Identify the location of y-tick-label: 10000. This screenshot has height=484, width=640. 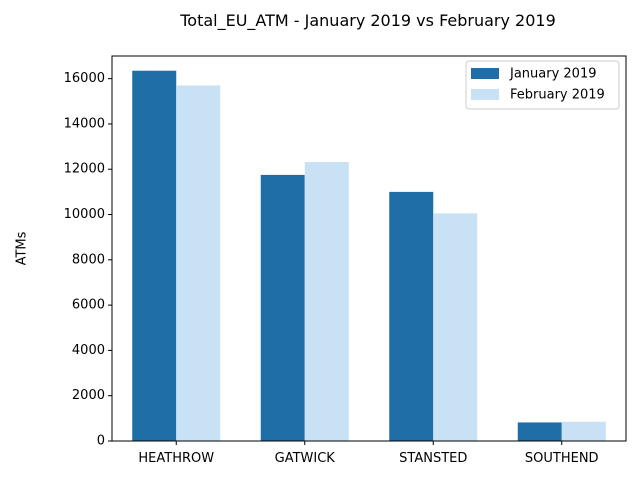
(84, 214).